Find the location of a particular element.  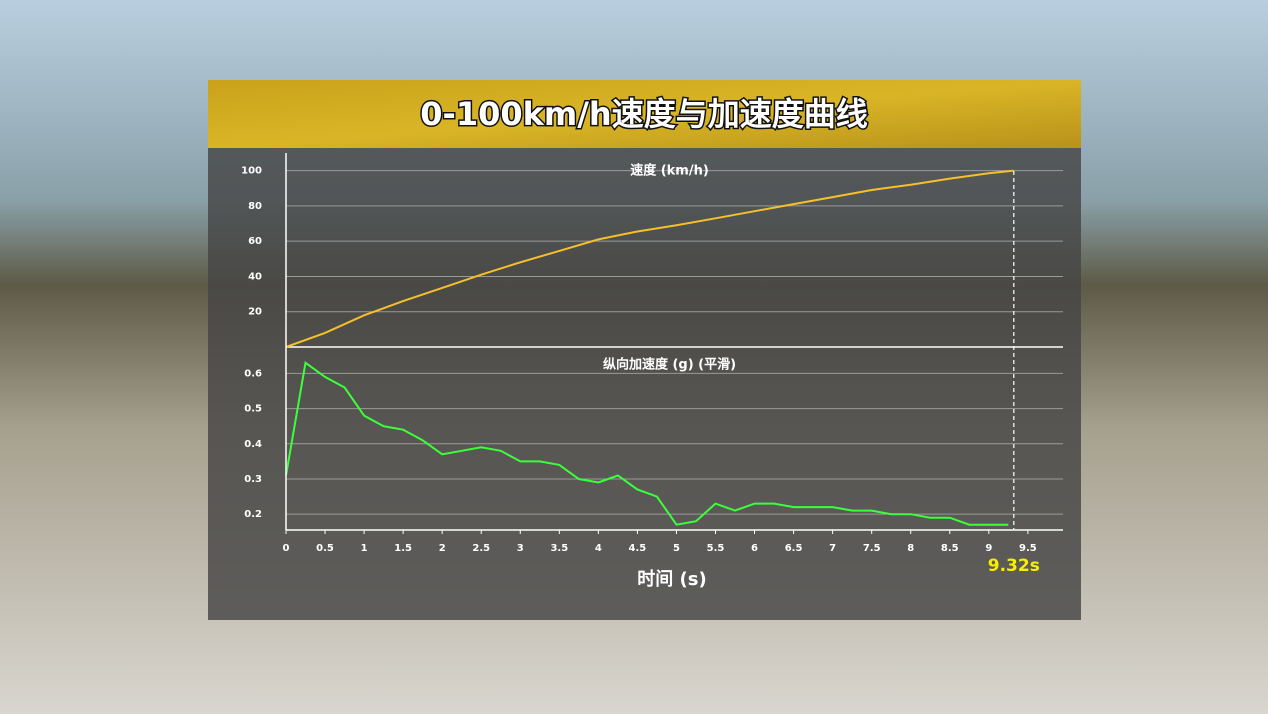

title-band is located at coordinates (644, 114).